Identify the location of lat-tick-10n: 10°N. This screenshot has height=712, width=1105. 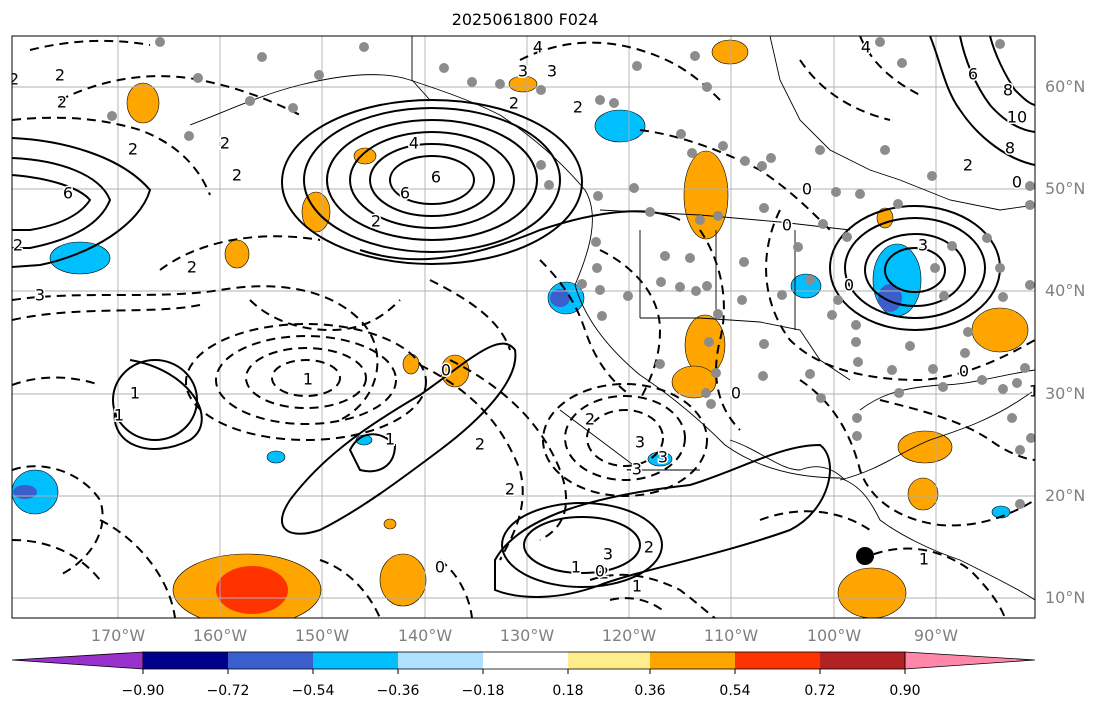
(1065, 597).